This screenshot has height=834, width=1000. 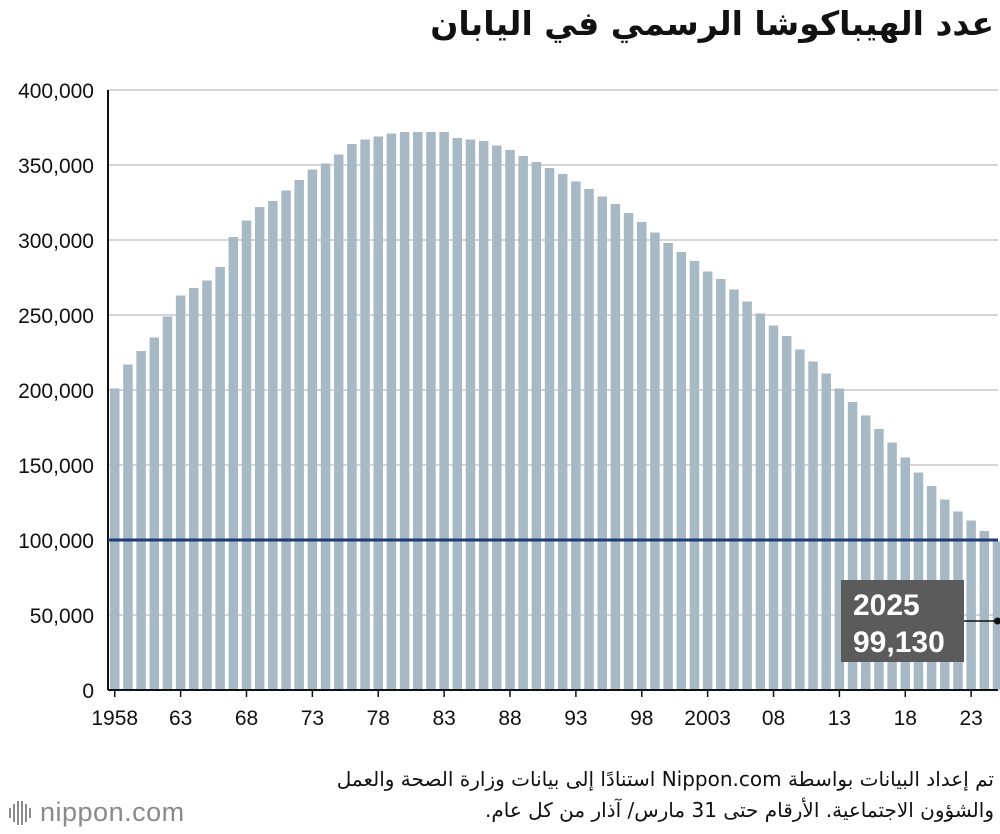 What do you see at coordinates (443, 718) in the screenshot?
I see `x-tick-label: 83` at bounding box center [443, 718].